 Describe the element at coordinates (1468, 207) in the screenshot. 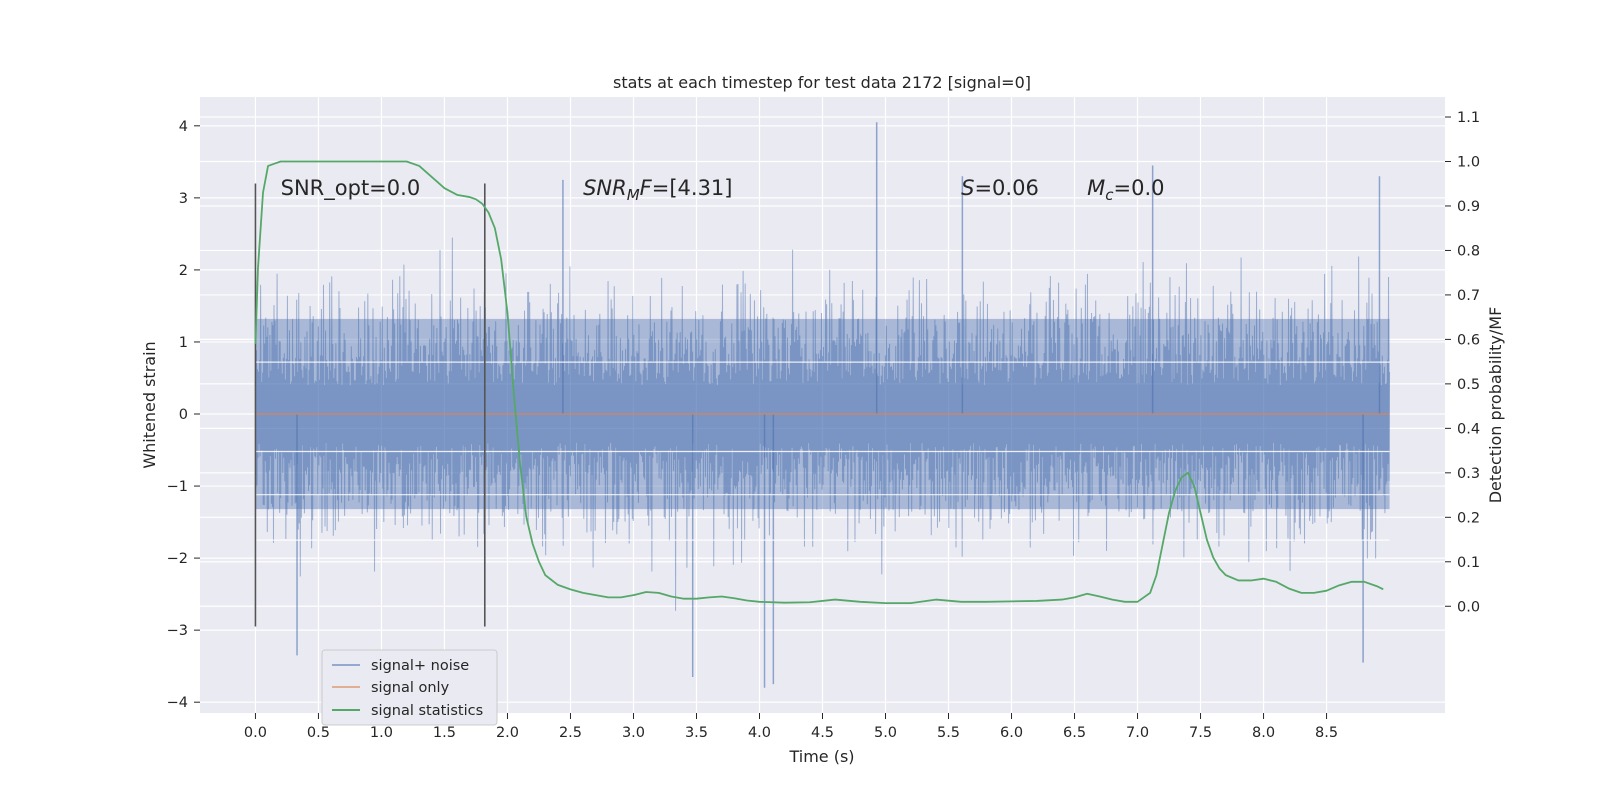

I see `y2-tick-label: 0.9` at that location.